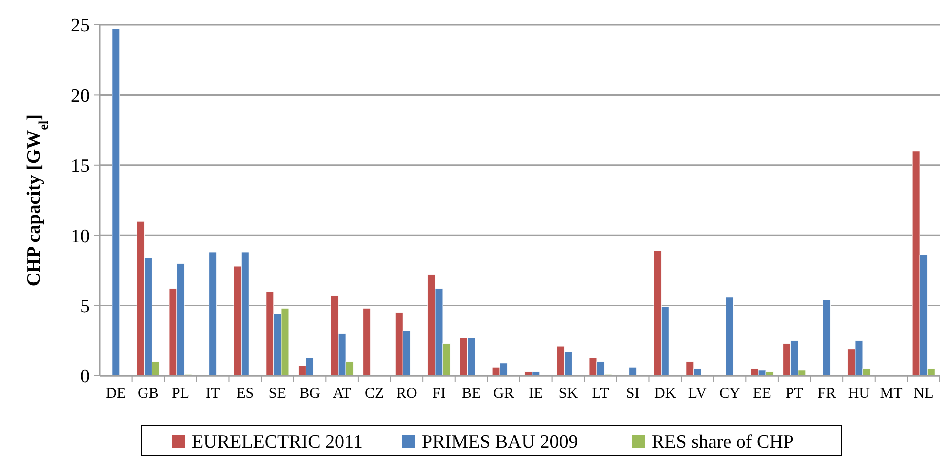 The width and height of the screenshot is (944, 461). Describe the element at coordinates (859, 394) in the screenshot. I see `x-tick-label: HU` at that location.